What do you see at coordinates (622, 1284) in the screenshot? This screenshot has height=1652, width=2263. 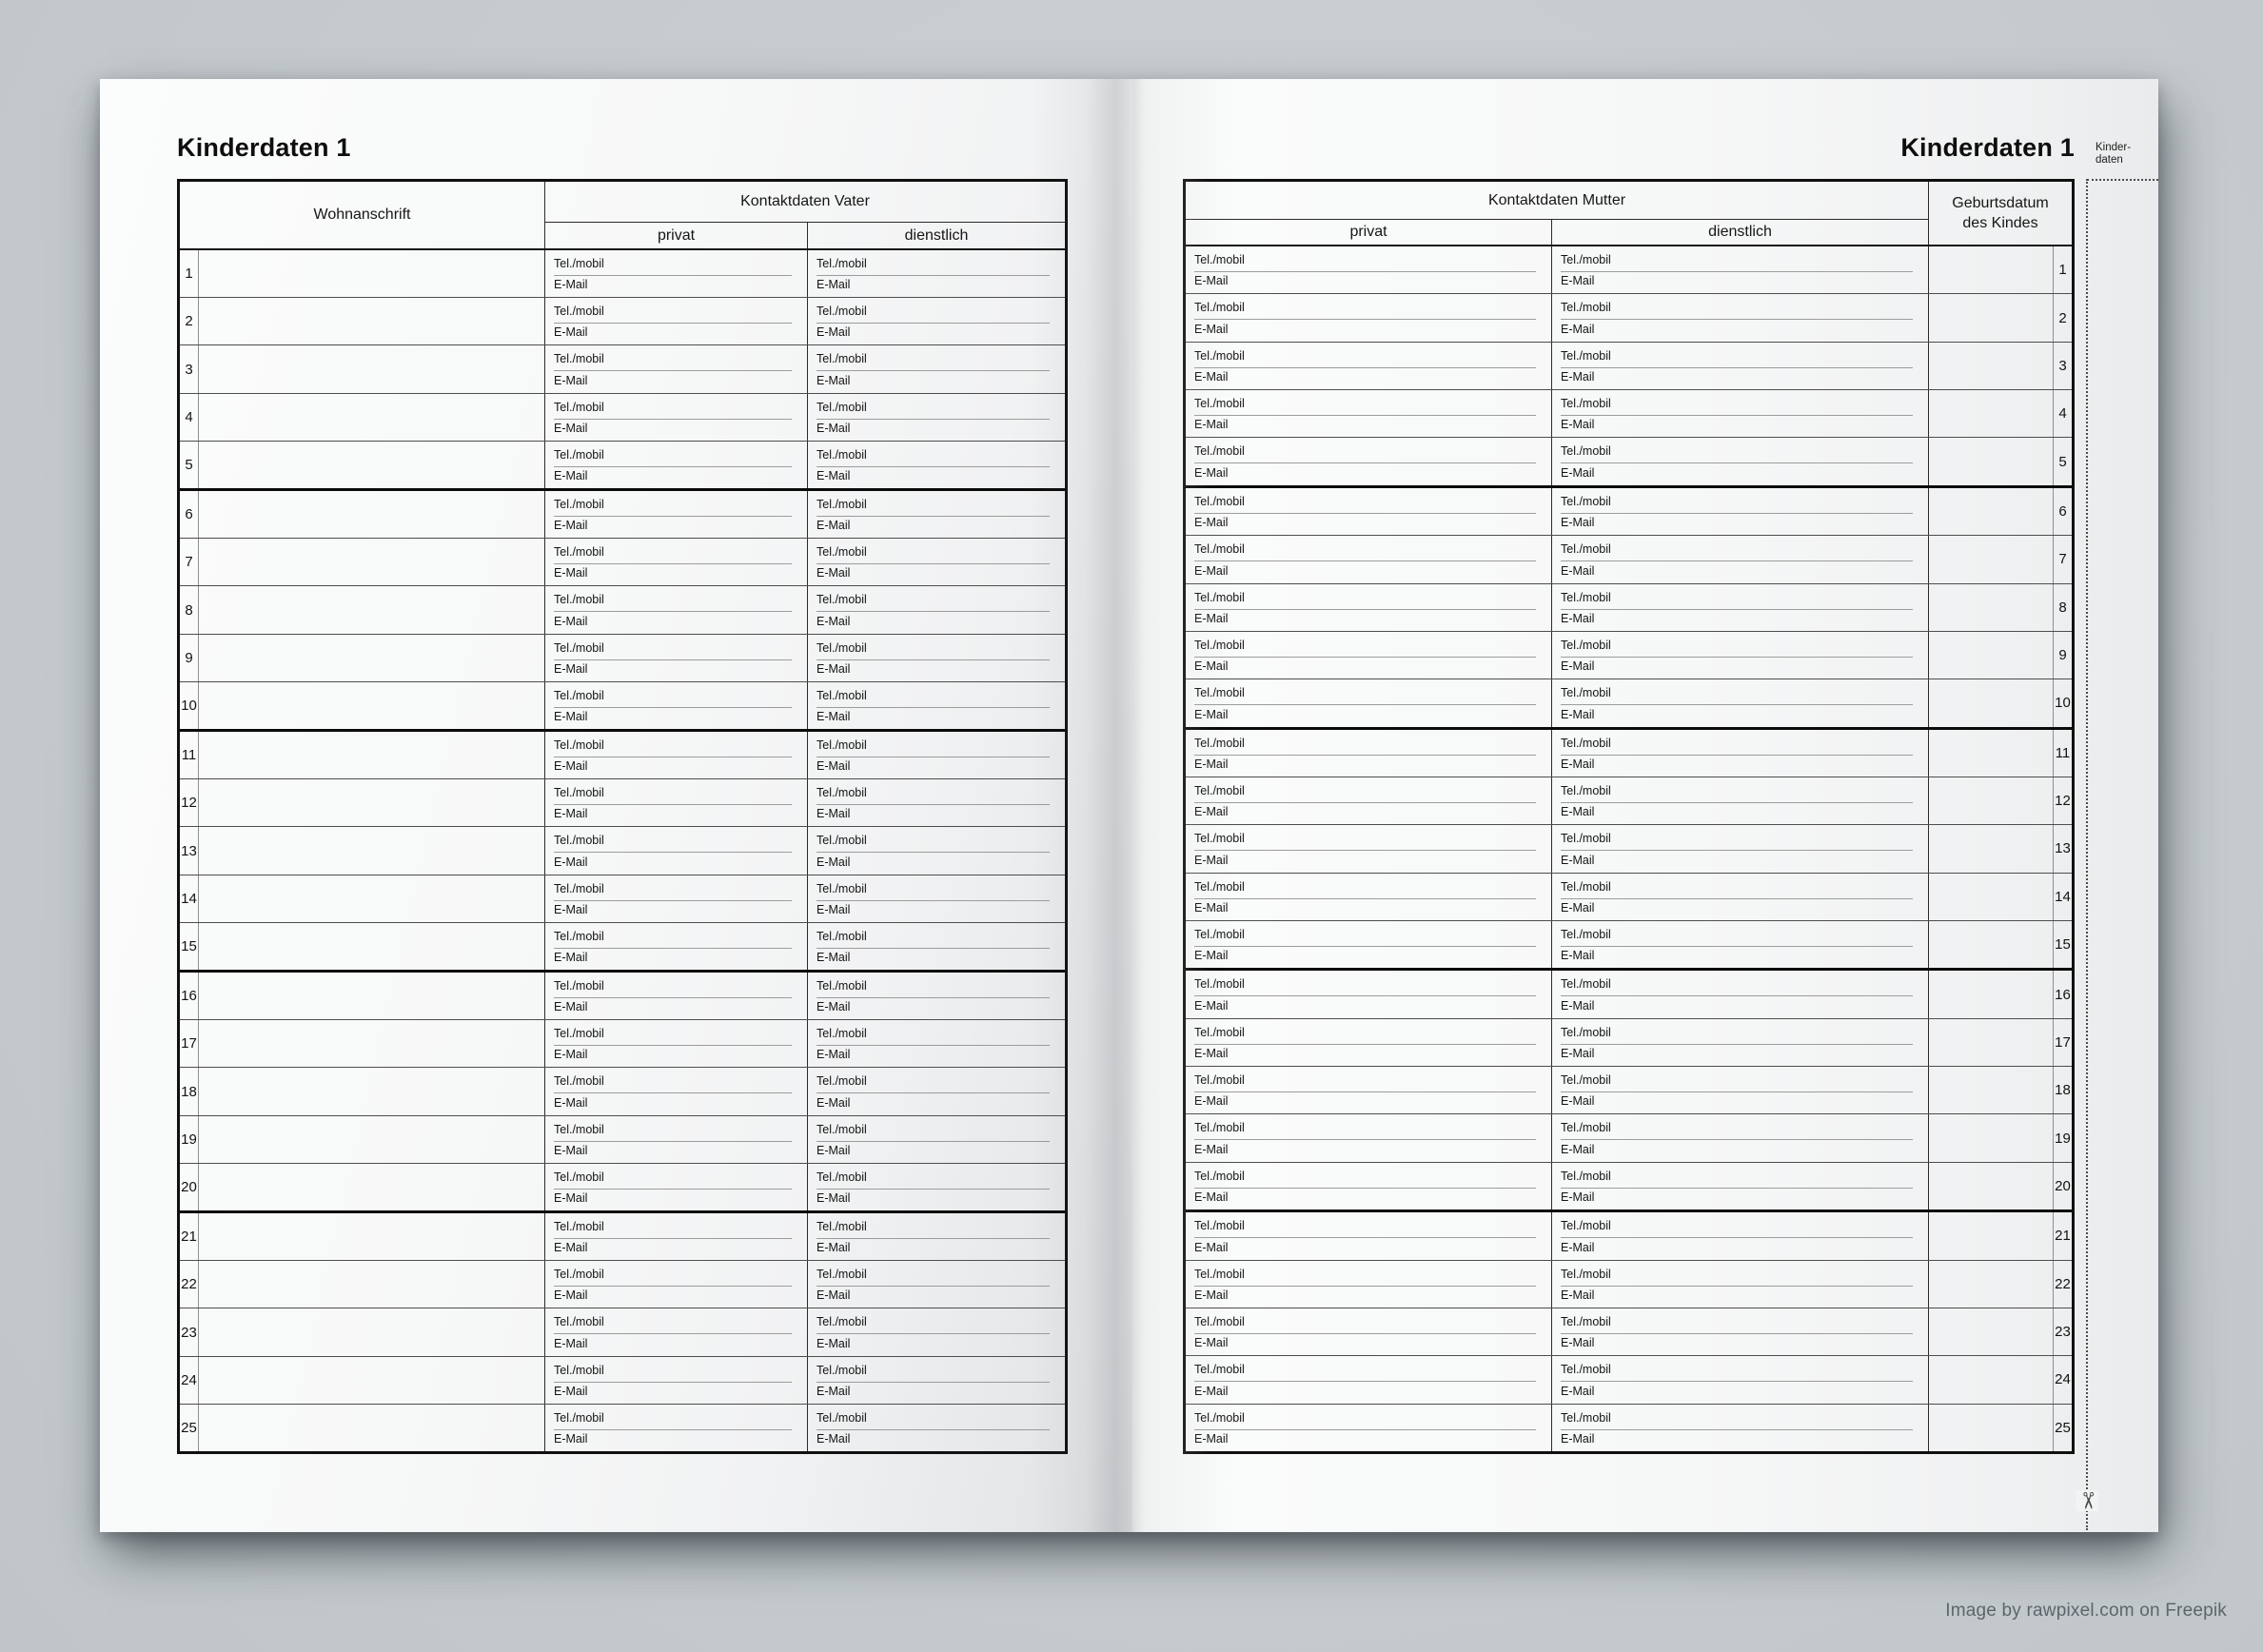 I see `table-row: 22 Tel./mobil E-Mail Tel./mobil E-Mail` at bounding box center [622, 1284].